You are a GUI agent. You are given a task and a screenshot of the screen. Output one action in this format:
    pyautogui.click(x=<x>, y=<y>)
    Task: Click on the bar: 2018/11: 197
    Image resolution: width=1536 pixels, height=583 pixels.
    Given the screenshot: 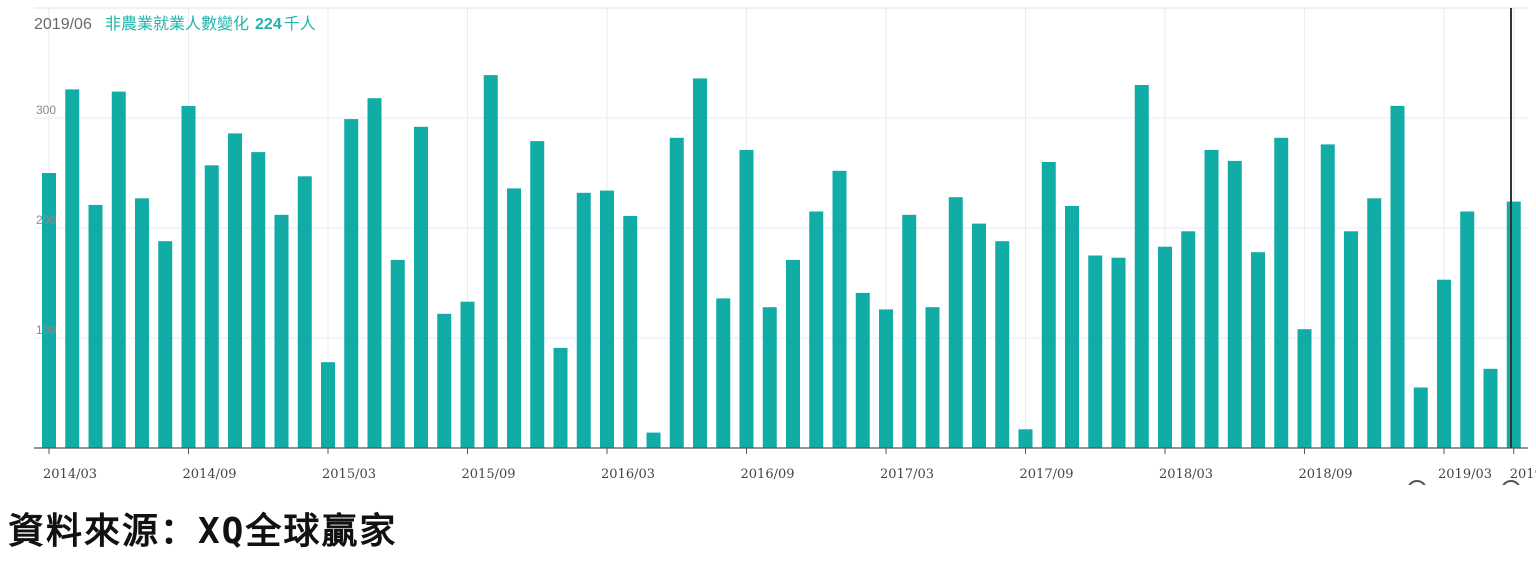 What is the action you would take?
    pyautogui.click(x=1351, y=339)
    